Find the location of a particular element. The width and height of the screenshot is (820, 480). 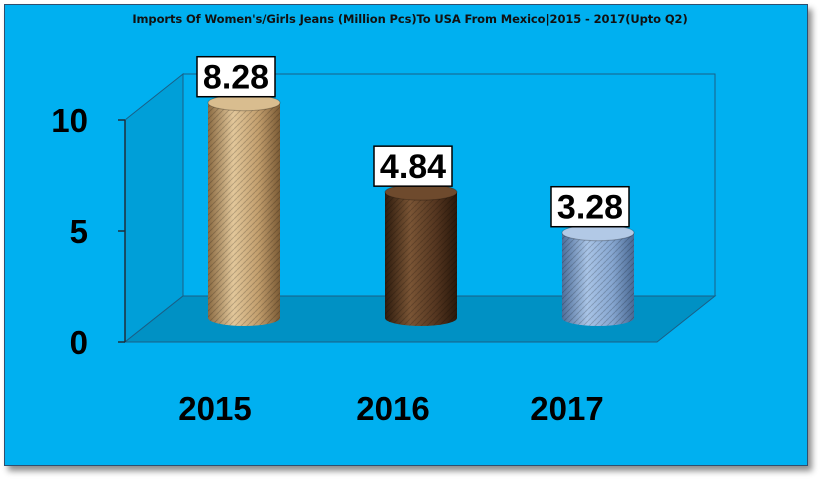

x-tick-label: 2016 is located at coordinates (392, 408).